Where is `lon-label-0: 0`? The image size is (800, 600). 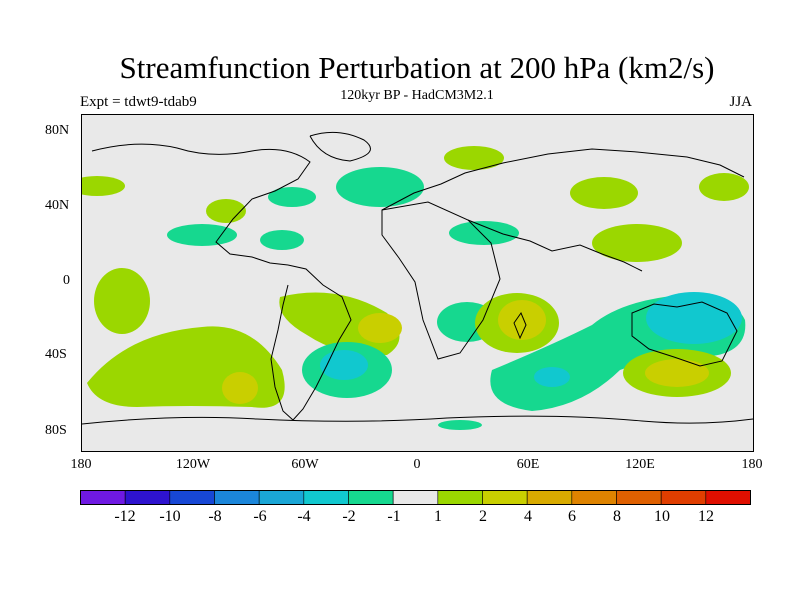 lon-label-0: 0 is located at coordinates (417, 464).